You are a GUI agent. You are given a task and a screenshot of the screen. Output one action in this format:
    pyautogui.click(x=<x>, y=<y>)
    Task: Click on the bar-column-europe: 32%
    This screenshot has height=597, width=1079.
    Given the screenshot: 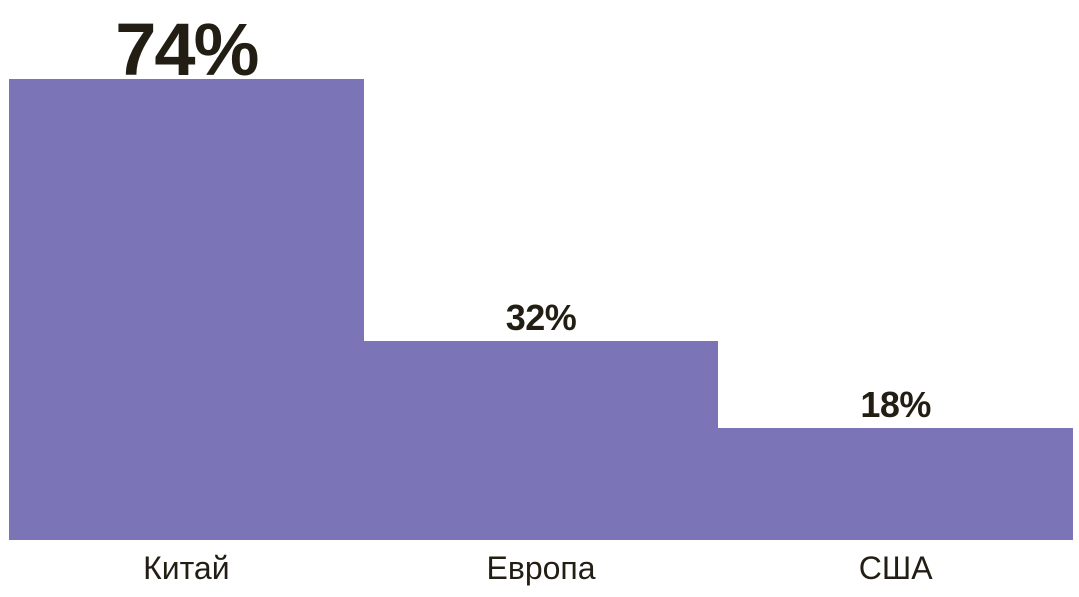 What is the action you would take?
    pyautogui.click(x=541, y=418)
    